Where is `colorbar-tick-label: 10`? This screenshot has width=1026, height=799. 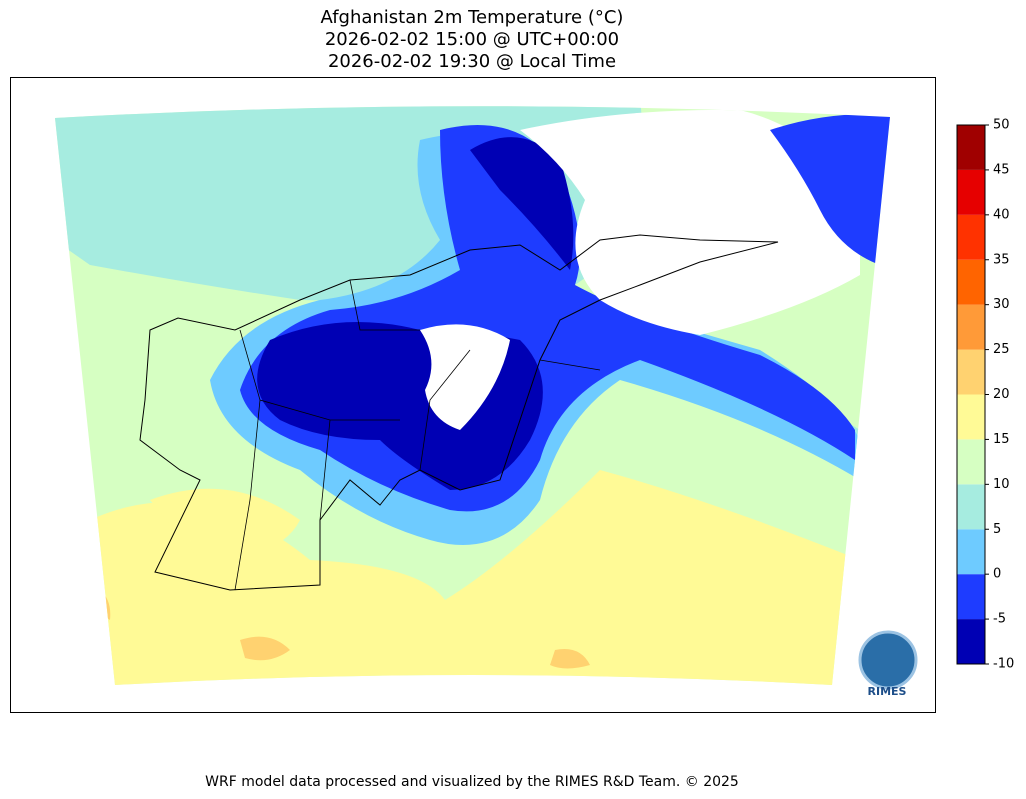 colorbar-tick-label: 10 is located at coordinates (1001, 484).